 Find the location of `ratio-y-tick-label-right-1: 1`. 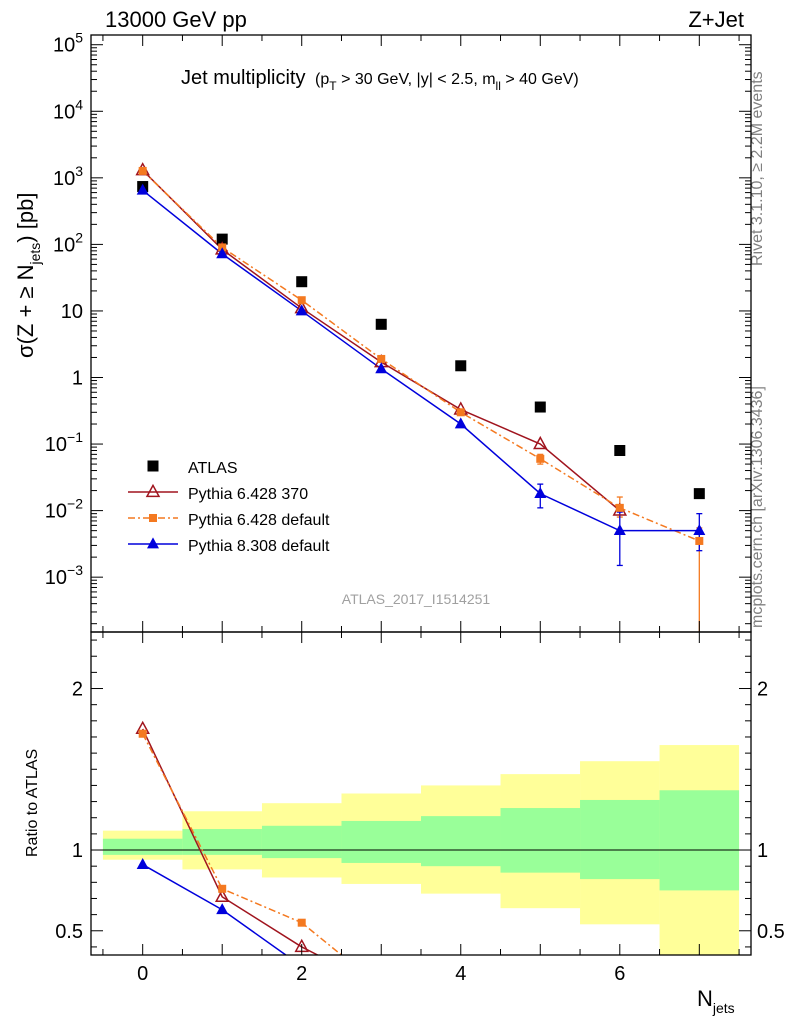

ratio-y-tick-label-right-1: 1 is located at coordinates (762, 851).